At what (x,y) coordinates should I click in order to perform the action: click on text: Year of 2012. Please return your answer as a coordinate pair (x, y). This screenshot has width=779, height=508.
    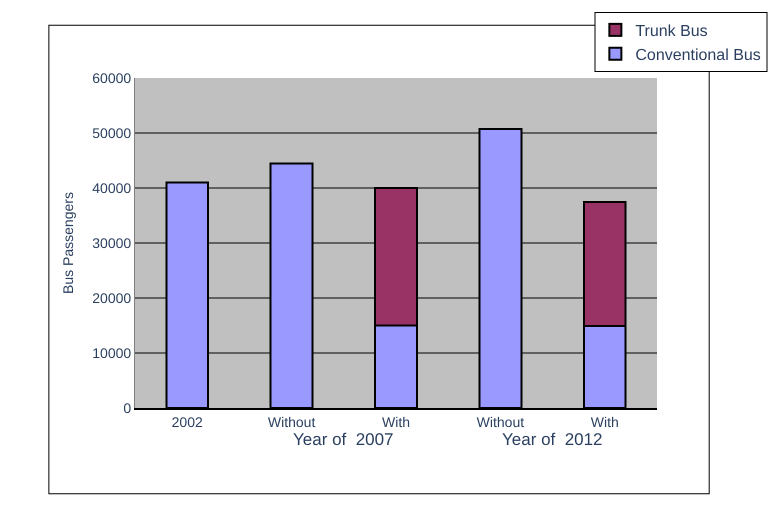
    Looking at the image, I should click on (552, 439).